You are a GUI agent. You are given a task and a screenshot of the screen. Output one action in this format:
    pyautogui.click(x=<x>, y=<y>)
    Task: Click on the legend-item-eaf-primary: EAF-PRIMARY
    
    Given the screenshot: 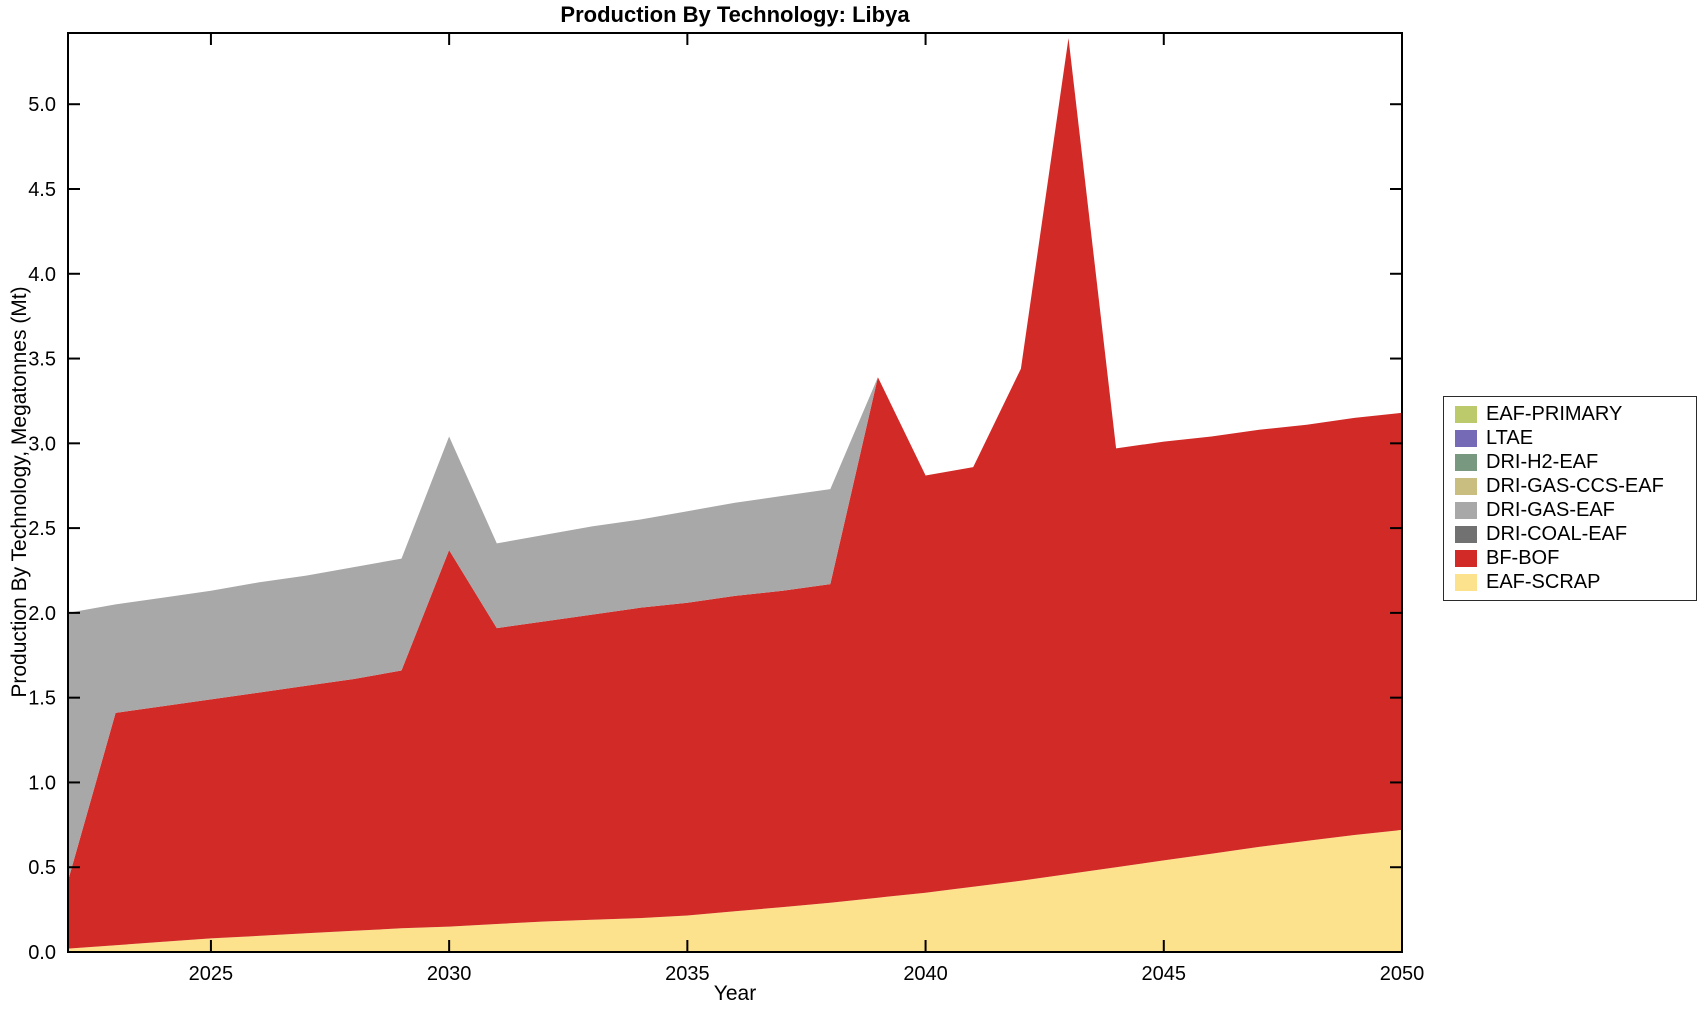 What is the action you would take?
    pyautogui.click(x=1570, y=414)
    